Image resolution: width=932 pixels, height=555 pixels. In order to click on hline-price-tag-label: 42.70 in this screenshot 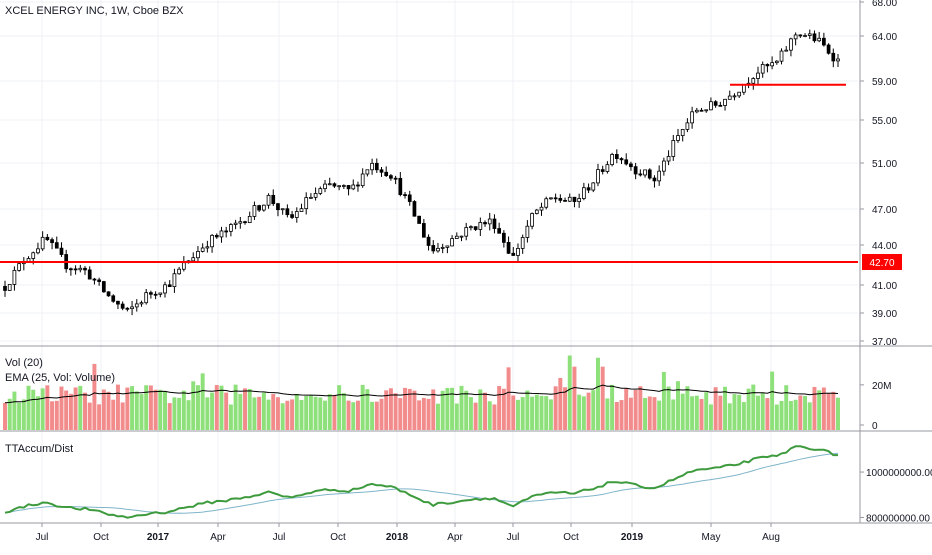, I will do `click(881, 263)`.